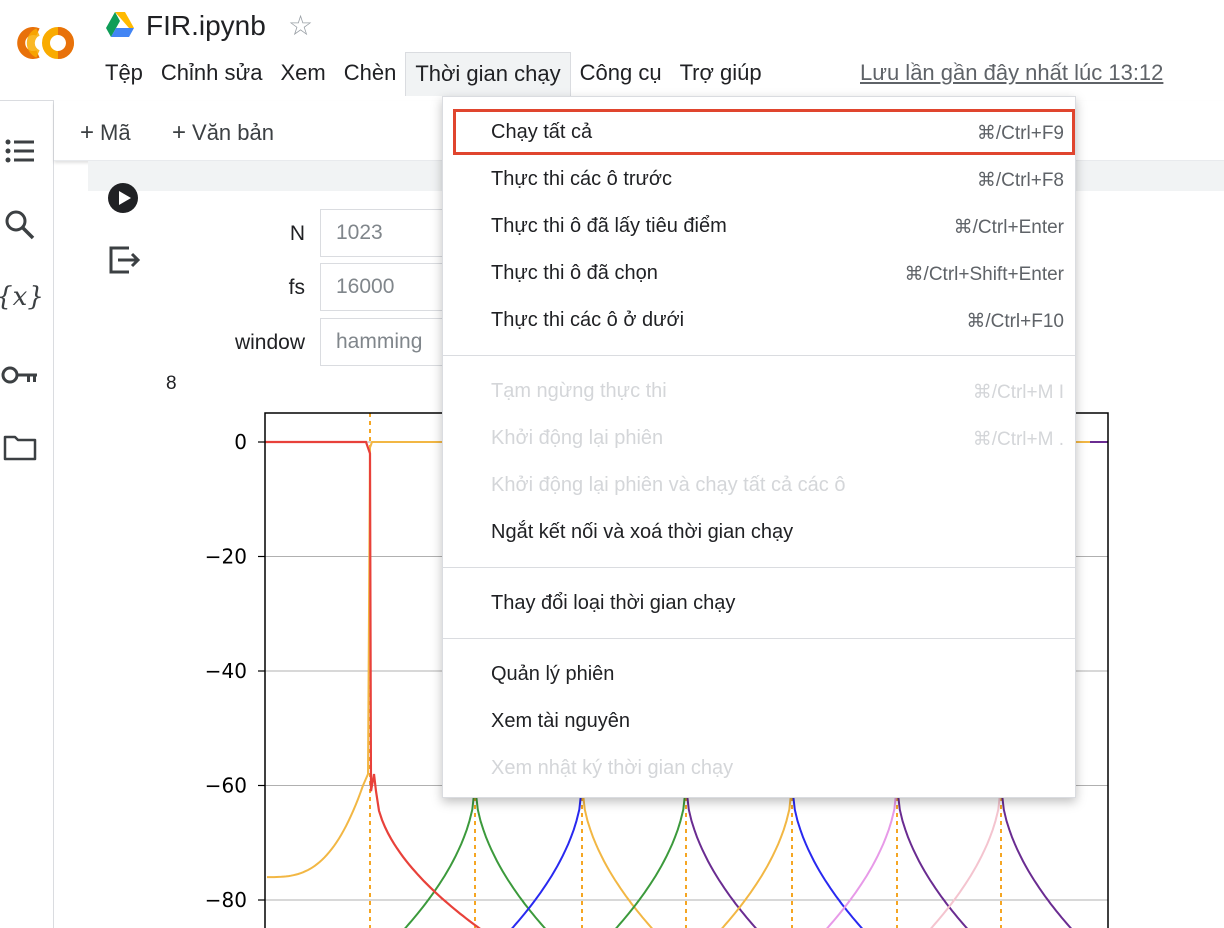 Image resolution: width=1224 pixels, height=928 pixels. Describe the element at coordinates (759, 226) in the screenshot. I see `runtime-menu-item: Thực thi ô đã lấy tiêu điểm ⌘/Ctrl+Enter` at that location.